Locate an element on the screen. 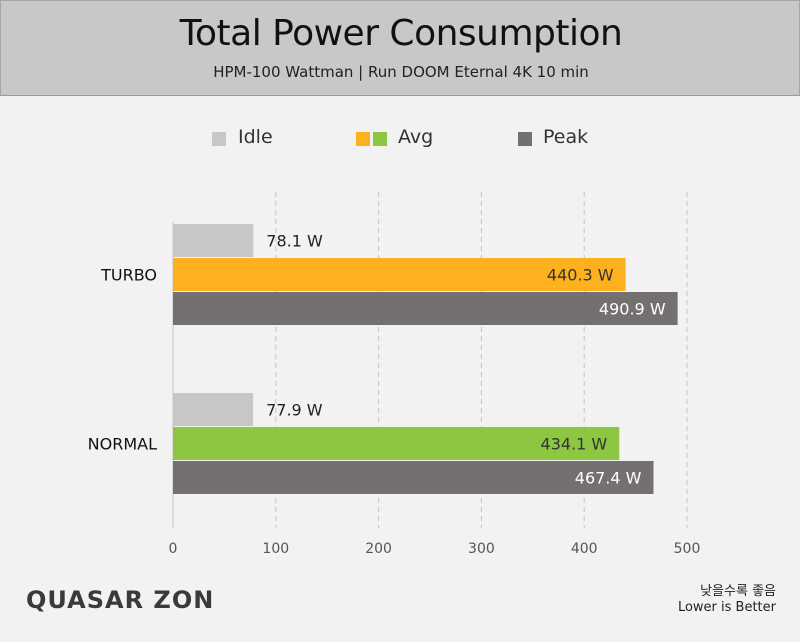  quasar-zone-logo: QUASAR ZONE is located at coordinates (121, 600).